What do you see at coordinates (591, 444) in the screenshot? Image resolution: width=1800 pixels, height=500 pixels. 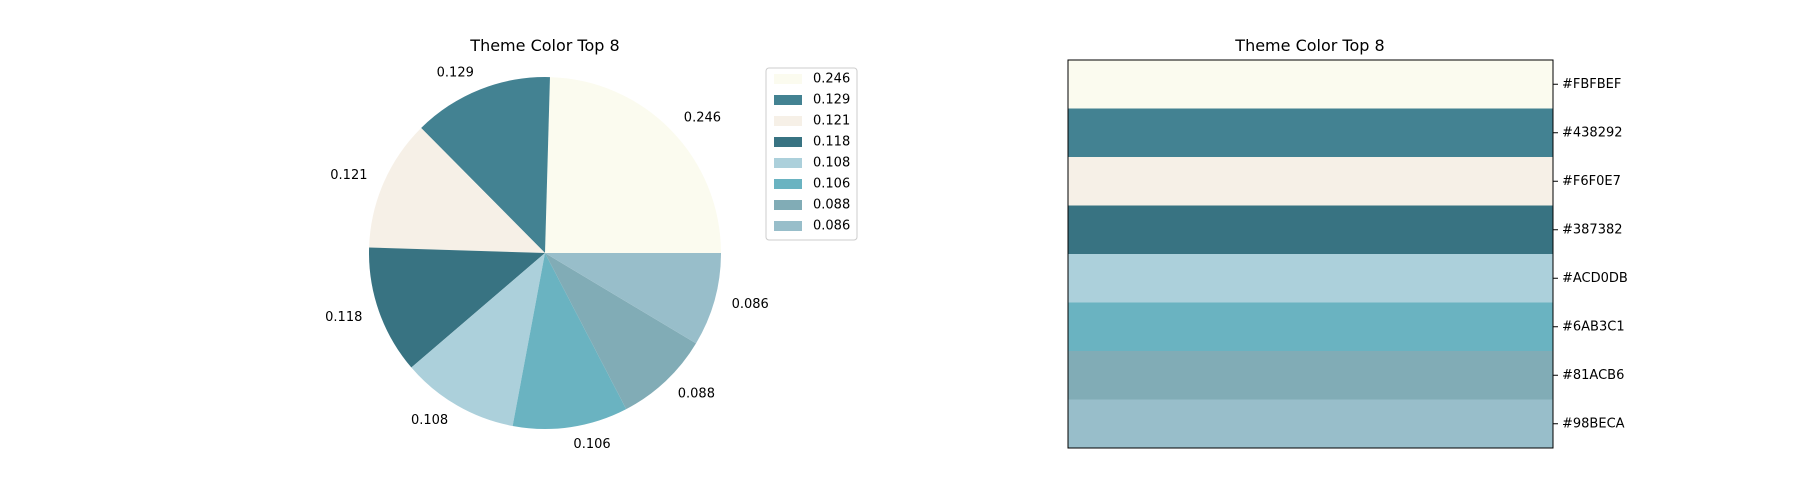 I see `pie-slice-label: 0.106` at bounding box center [591, 444].